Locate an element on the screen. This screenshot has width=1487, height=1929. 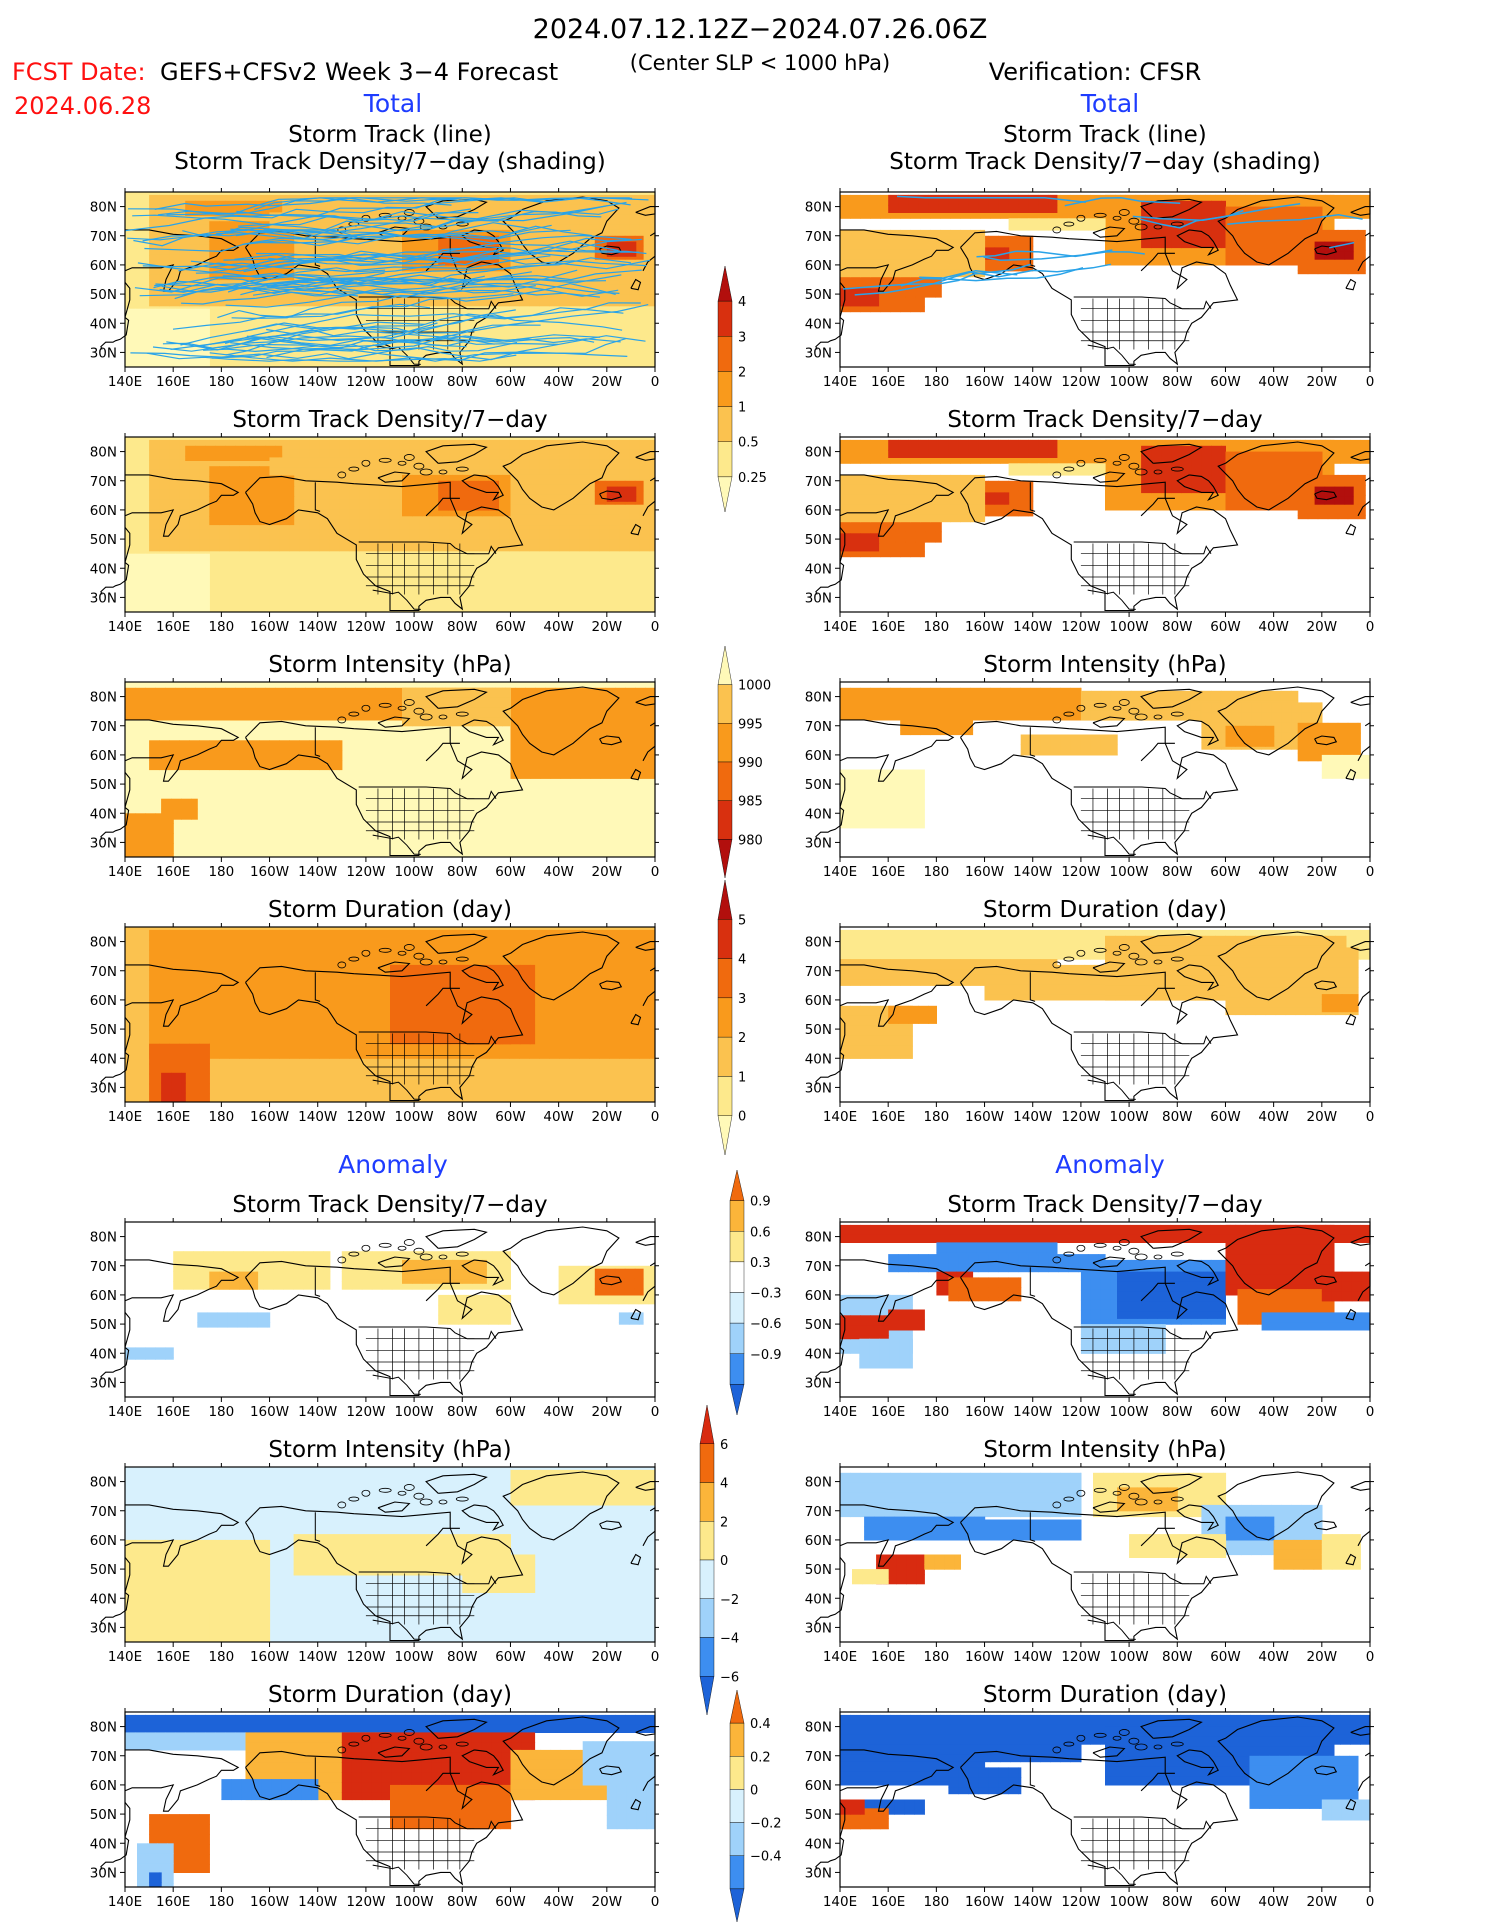
panel-title: Storm Track (line) is located at coordinates (1104, 135).